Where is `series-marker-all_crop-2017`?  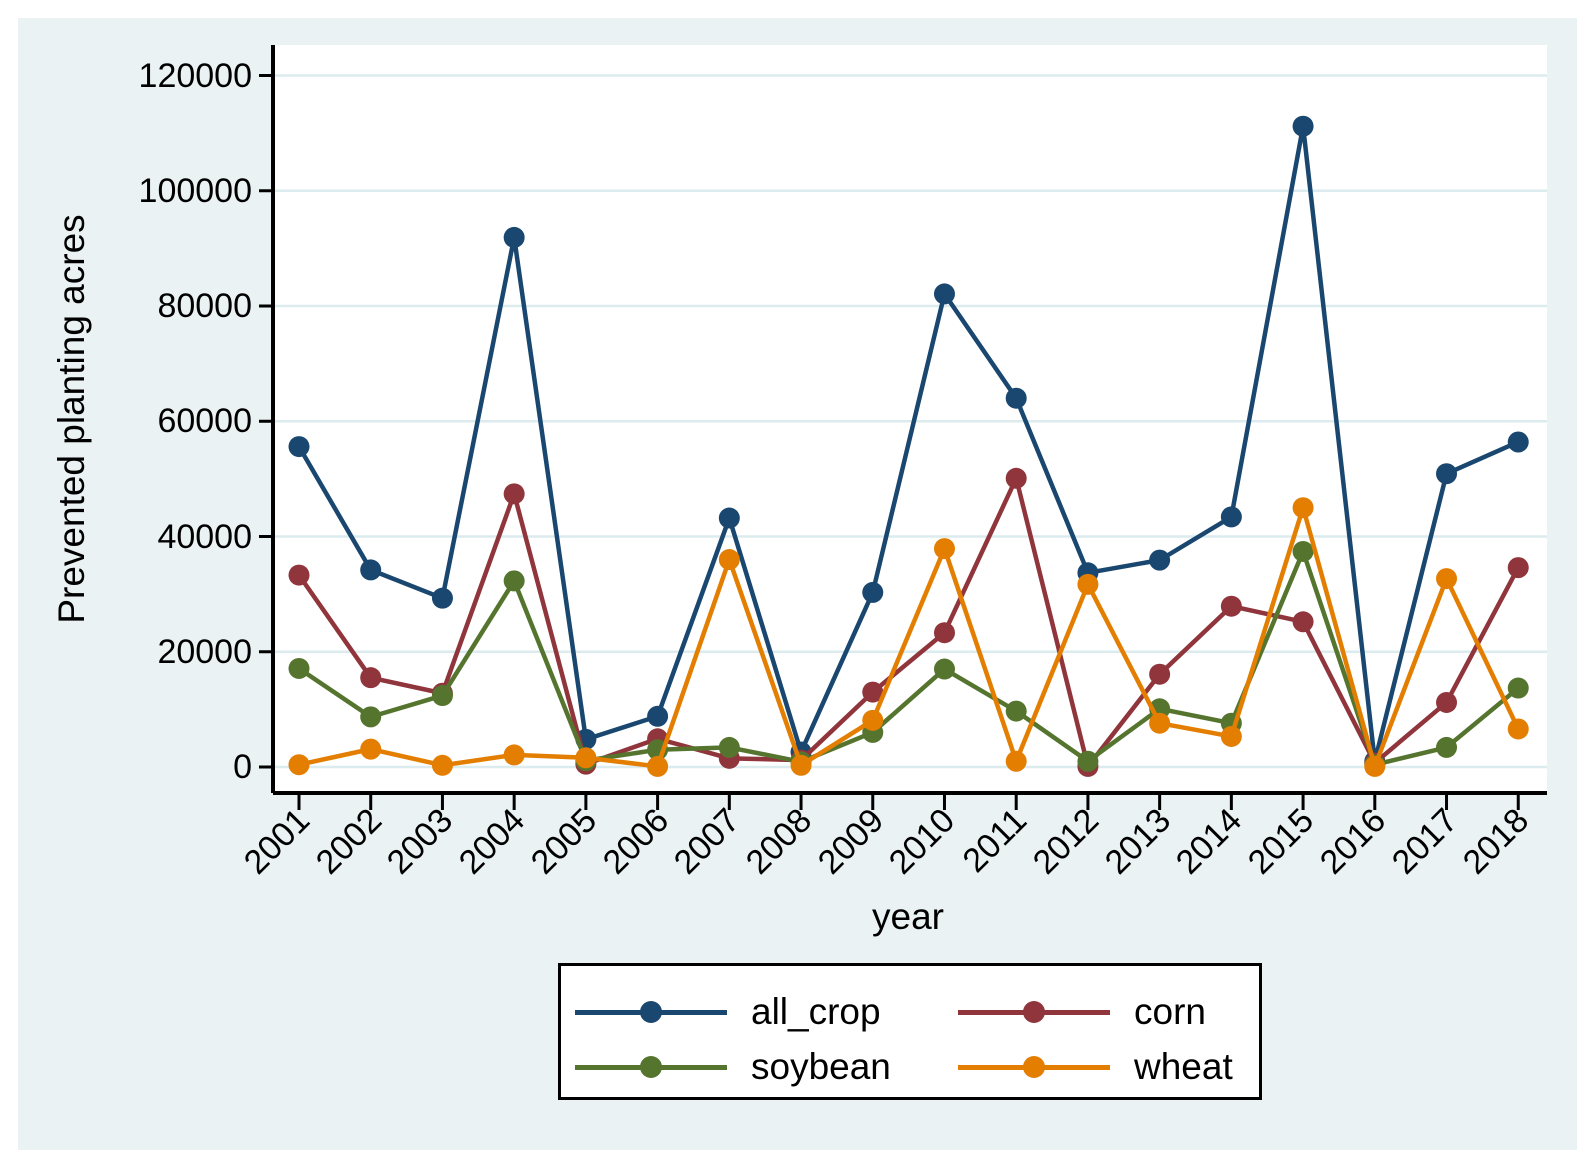 series-marker-all_crop-2017 is located at coordinates (1447, 474).